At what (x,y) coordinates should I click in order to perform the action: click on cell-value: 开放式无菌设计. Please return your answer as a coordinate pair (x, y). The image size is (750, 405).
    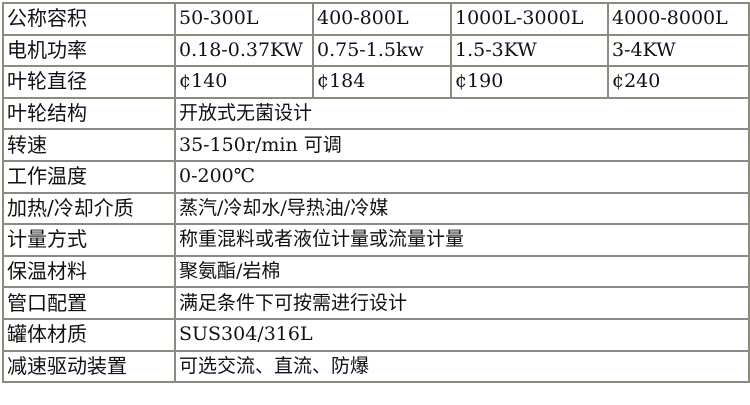
    Looking at the image, I should click on (462, 113).